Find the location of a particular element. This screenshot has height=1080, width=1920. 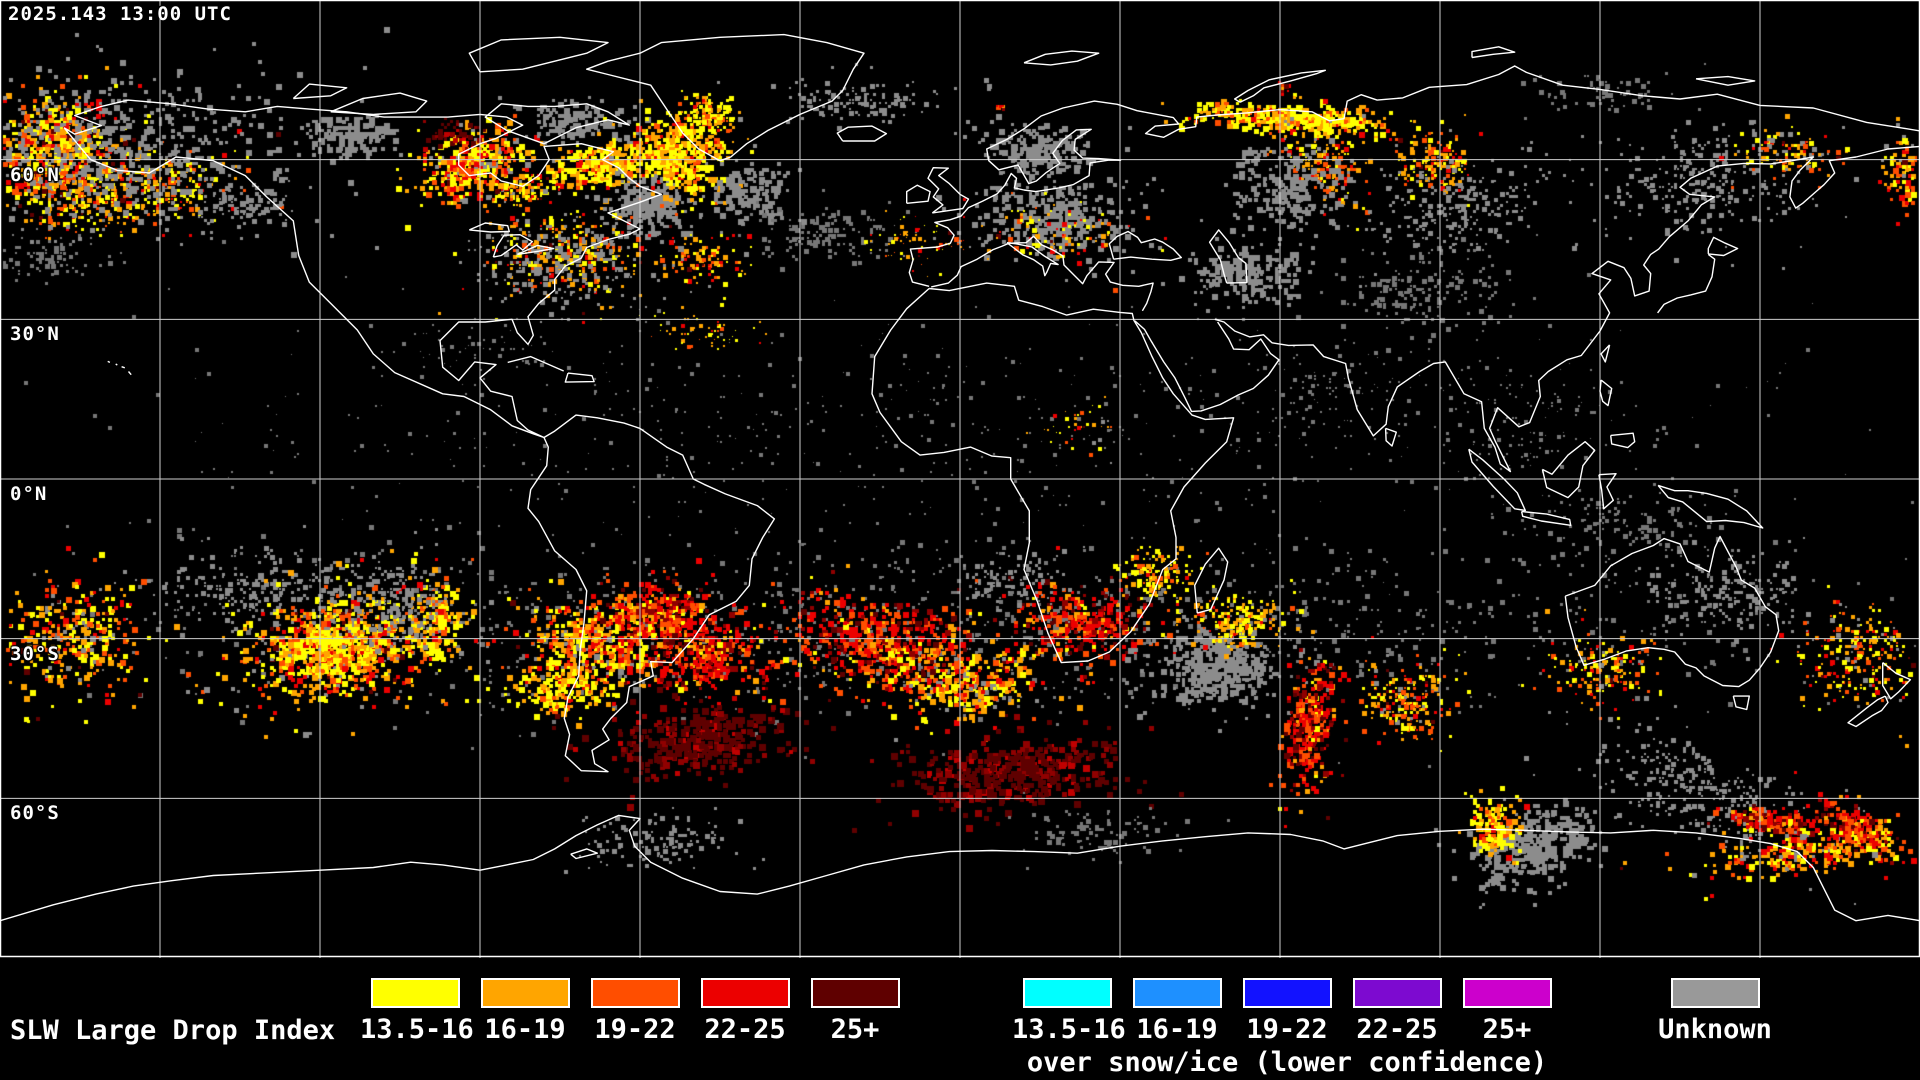

lat-label-60n: 60°N is located at coordinates (35, 174).